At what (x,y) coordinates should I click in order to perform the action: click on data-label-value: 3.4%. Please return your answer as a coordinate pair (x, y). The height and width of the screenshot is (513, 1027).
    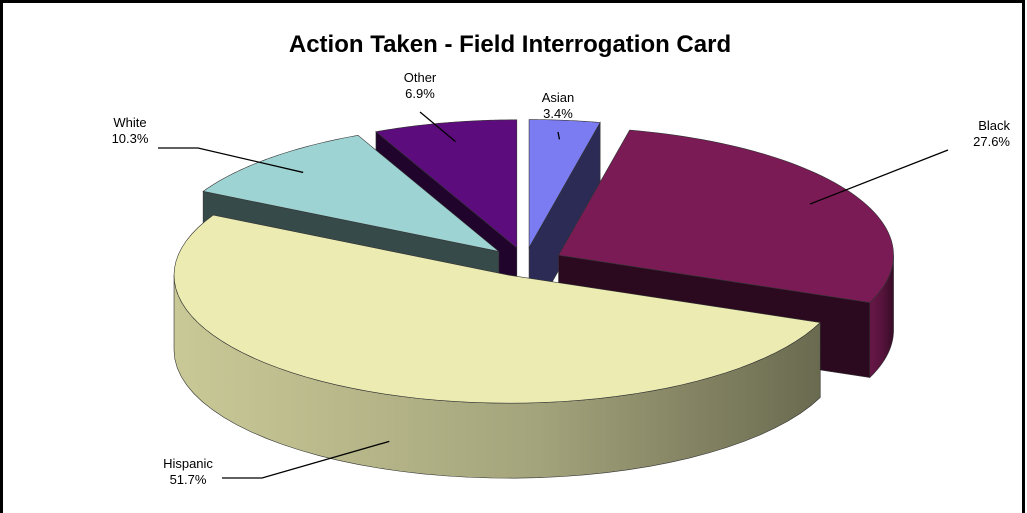
    Looking at the image, I should click on (558, 113).